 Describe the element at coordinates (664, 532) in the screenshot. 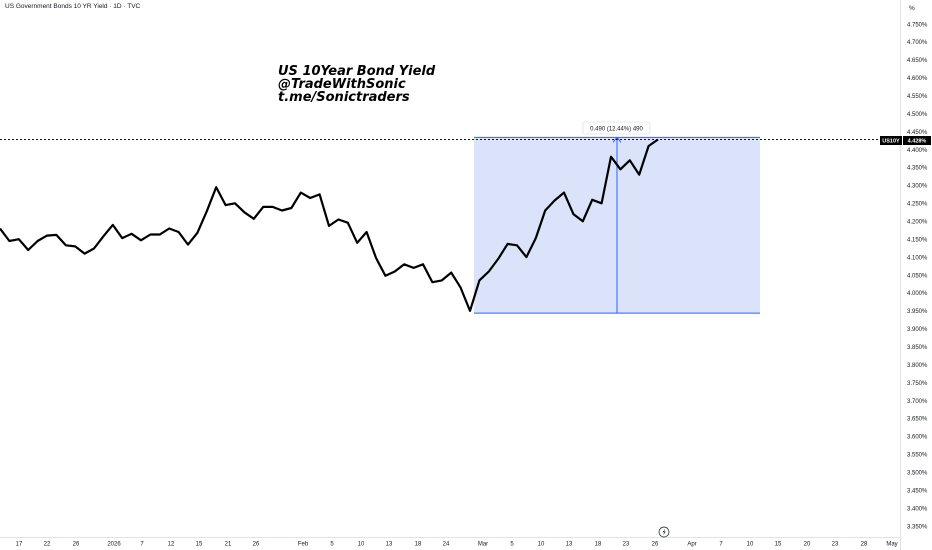

I see `lightning-icon` at that location.